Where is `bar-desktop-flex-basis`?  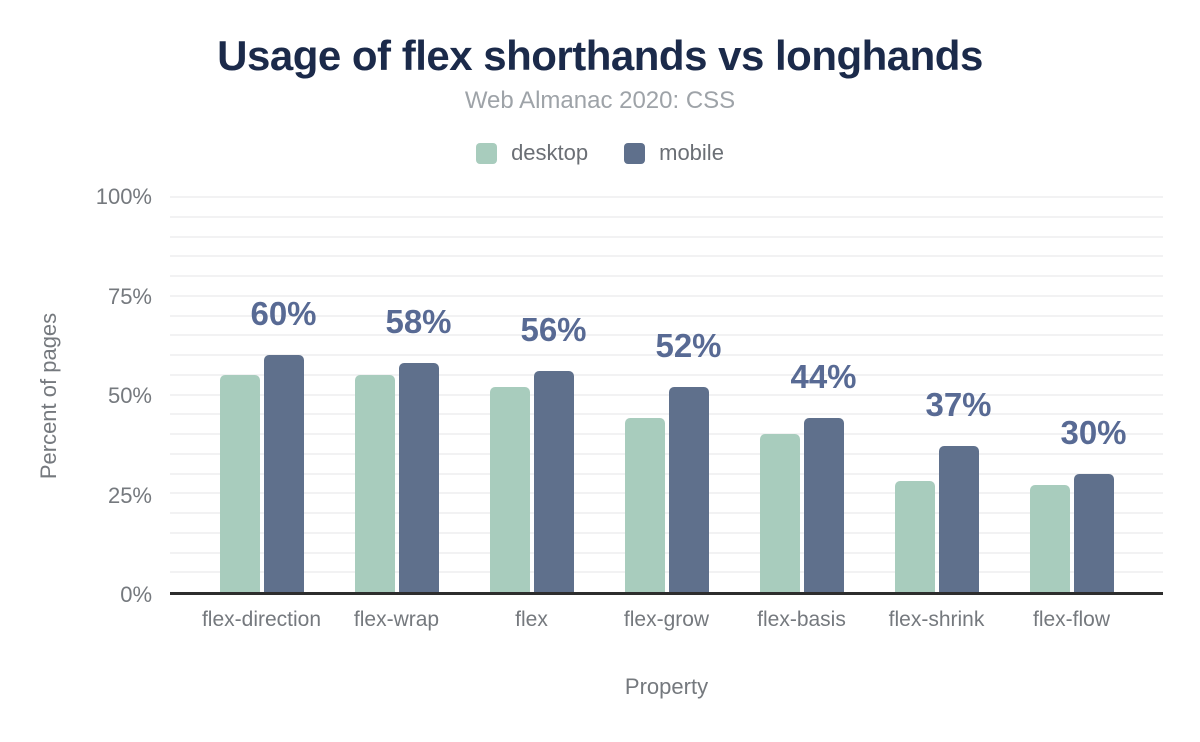
bar-desktop-flex-basis is located at coordinates (779, 513).